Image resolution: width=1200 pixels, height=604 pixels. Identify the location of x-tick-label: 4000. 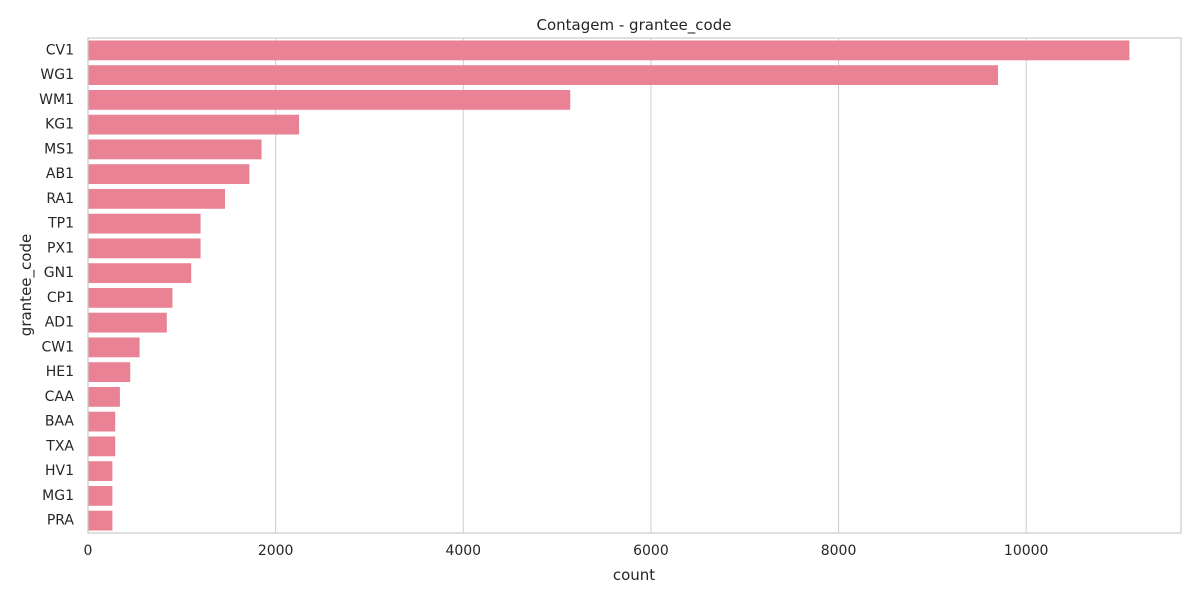
(463, 551).